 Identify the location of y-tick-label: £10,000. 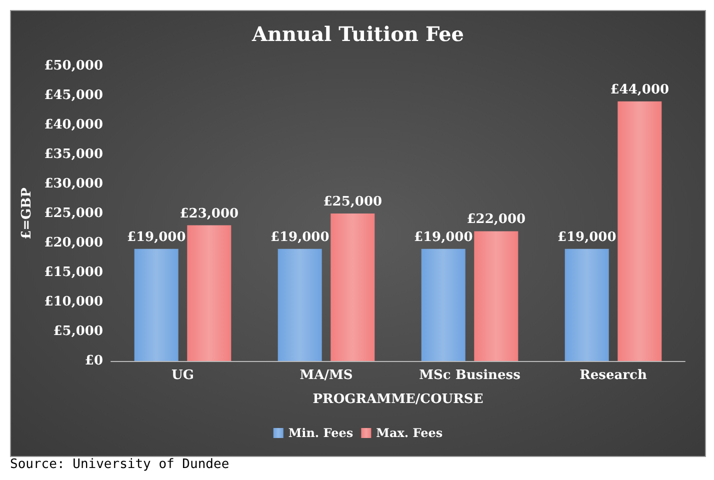
(73, 302).